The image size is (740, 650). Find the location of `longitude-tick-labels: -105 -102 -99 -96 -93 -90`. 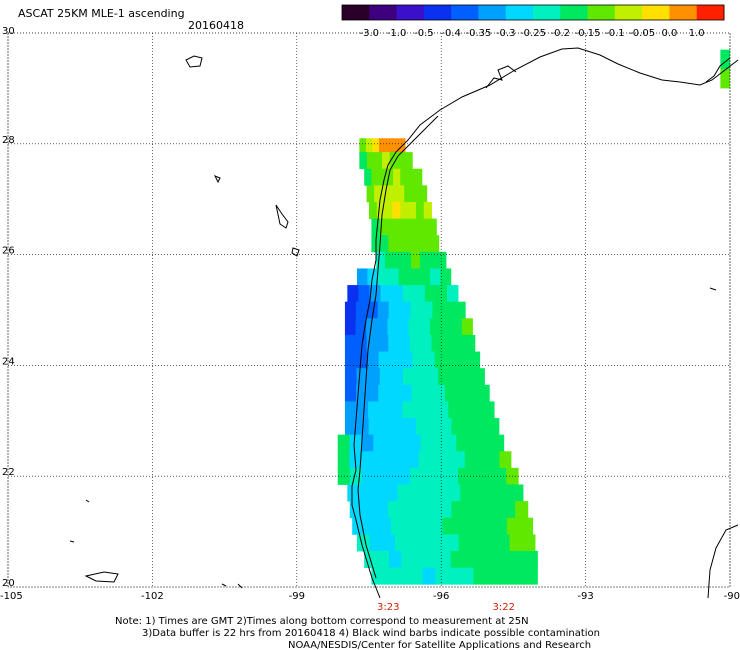

longitude-tick-labels: -105 -102 -99 -96 -93 -90 is located at coordinates (370, 596).